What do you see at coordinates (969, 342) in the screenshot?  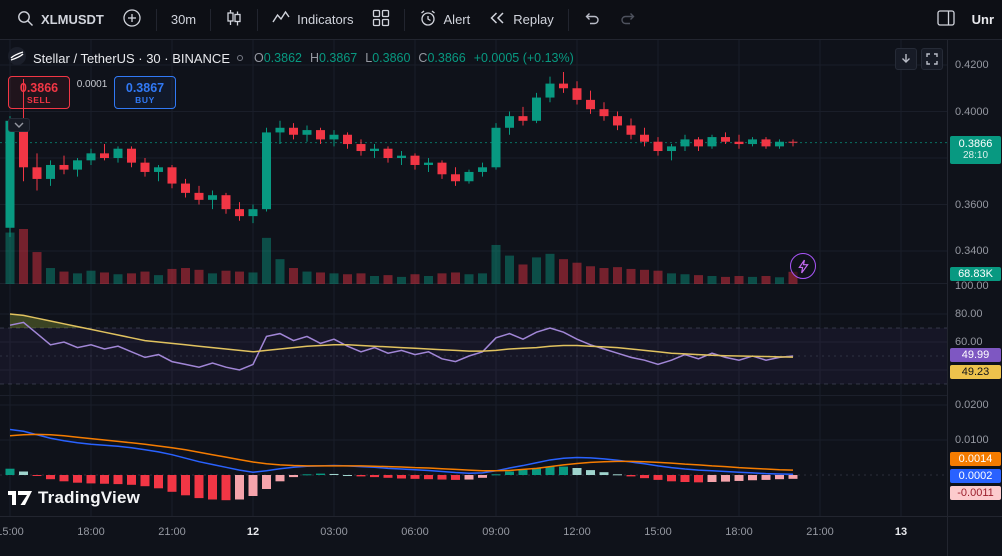 I see `price-axis-label: 60.00` at bounding box center [969, 342].